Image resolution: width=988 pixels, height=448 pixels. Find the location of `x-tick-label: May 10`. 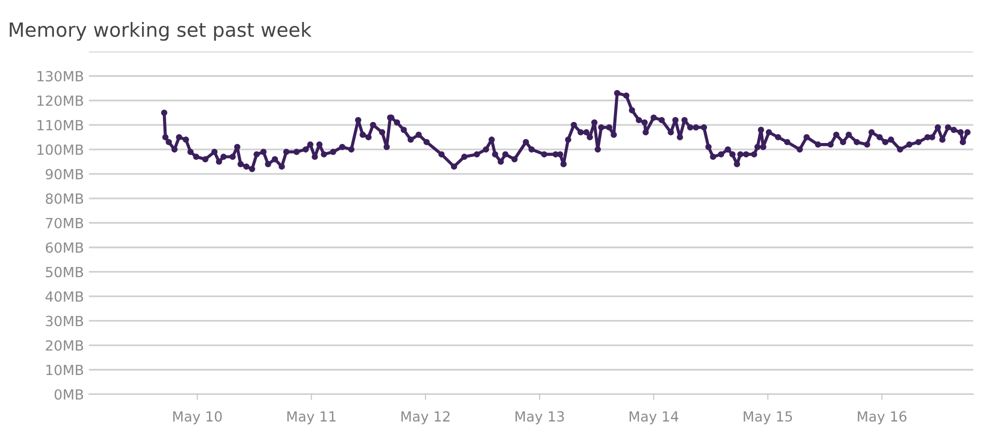

x-tick-label: May 10 is located at coordinates (197, 417).